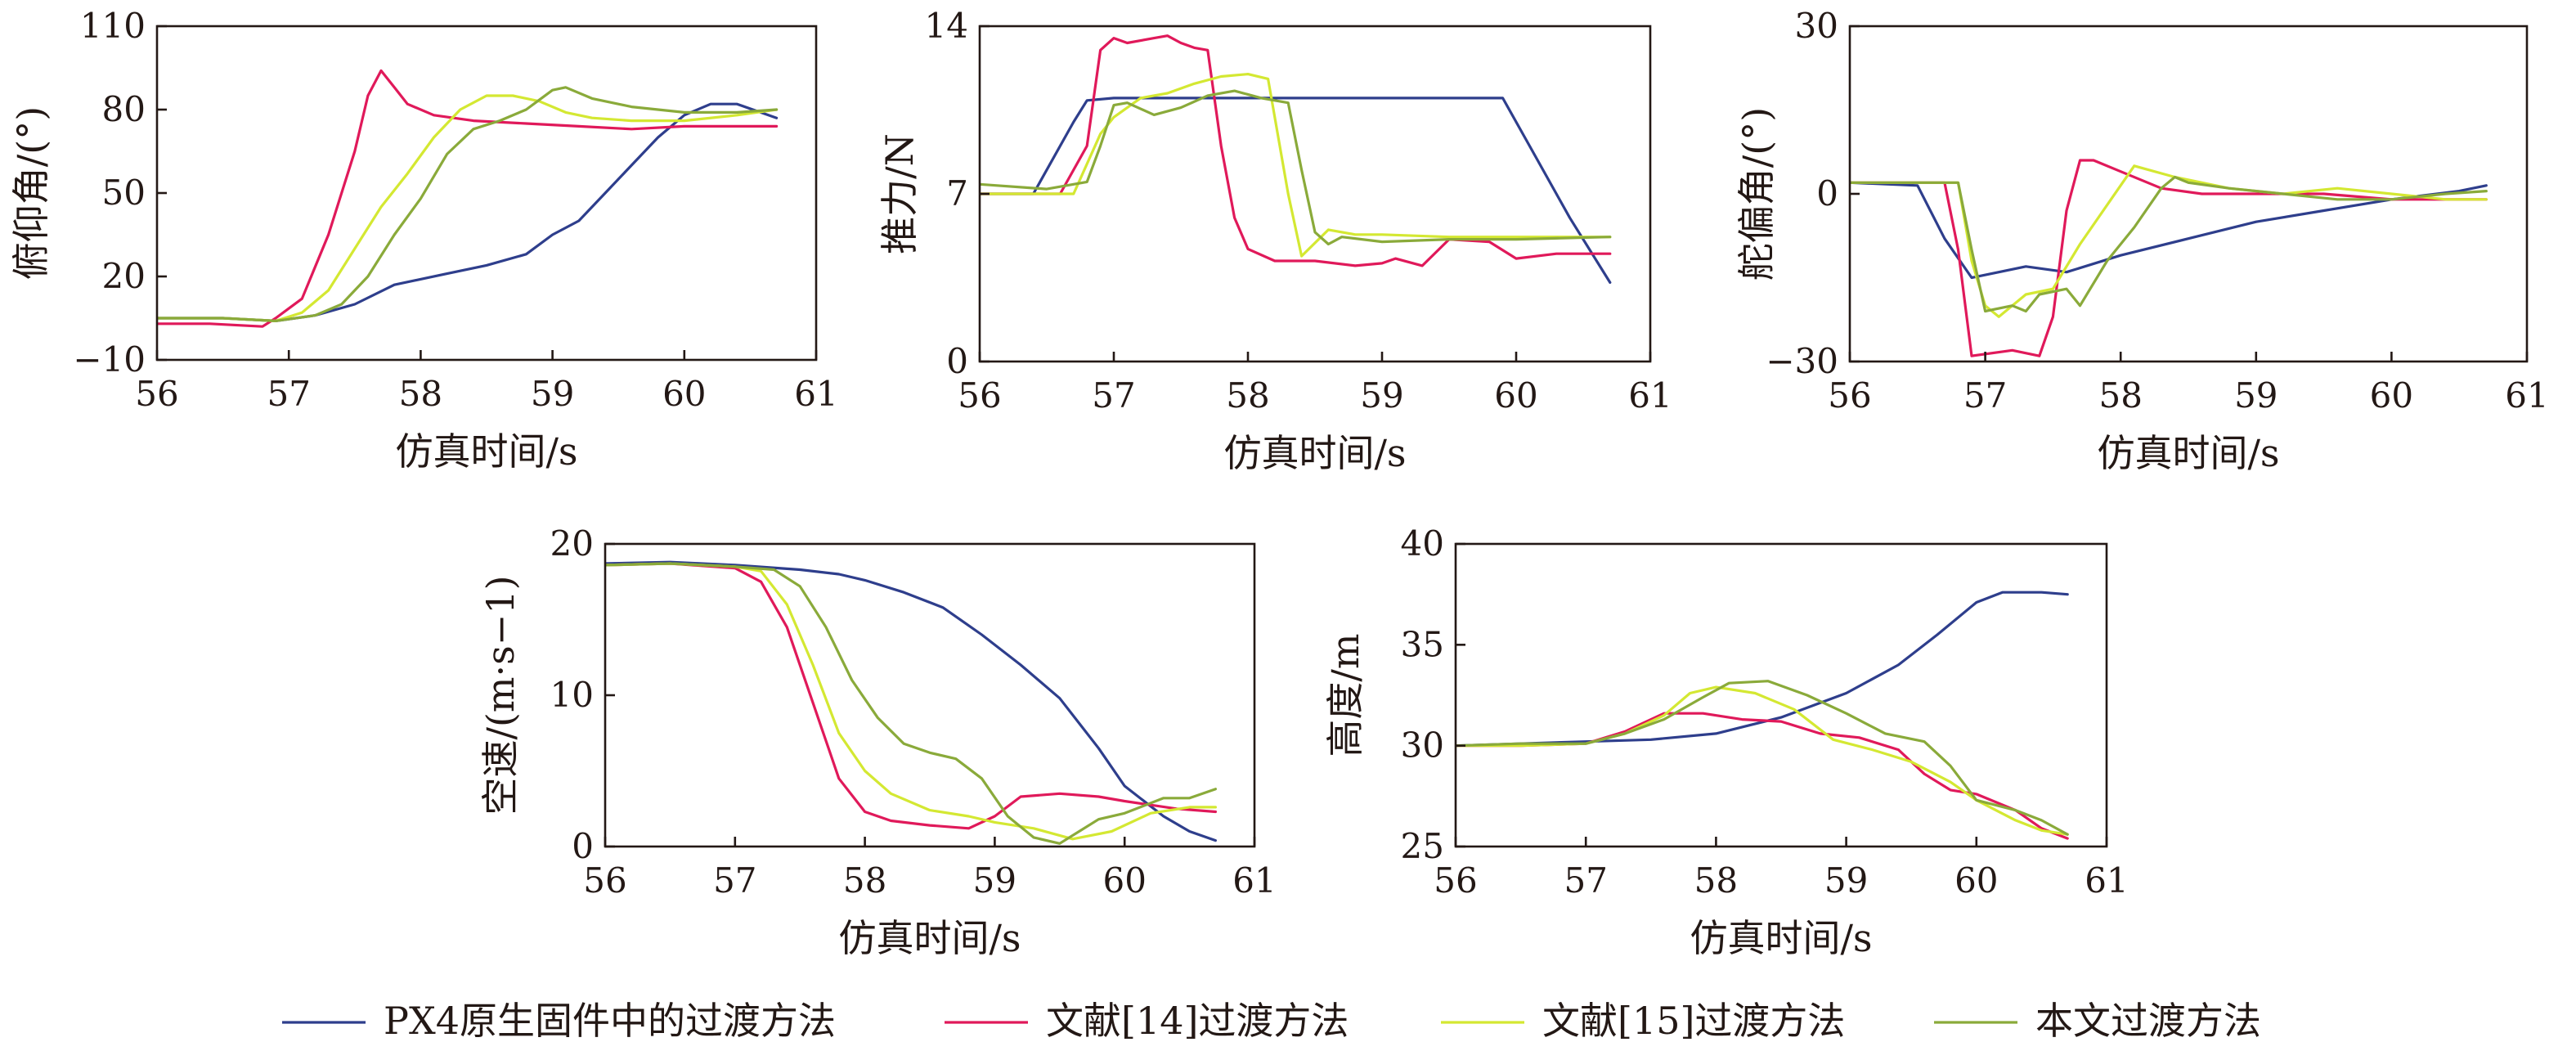  I want to click on rudder-chart: 56 57 58 59 60 61 −30 0 30 仿真时间/s 舵偏角/(°), so click(2142, 240).